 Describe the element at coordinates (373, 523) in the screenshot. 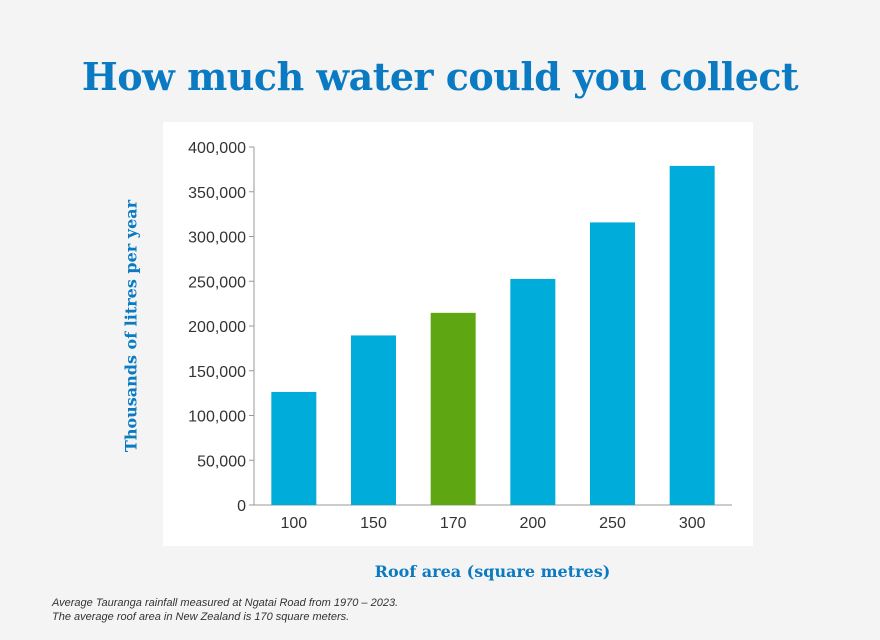

I see `x-tick-label: 150` at that location.